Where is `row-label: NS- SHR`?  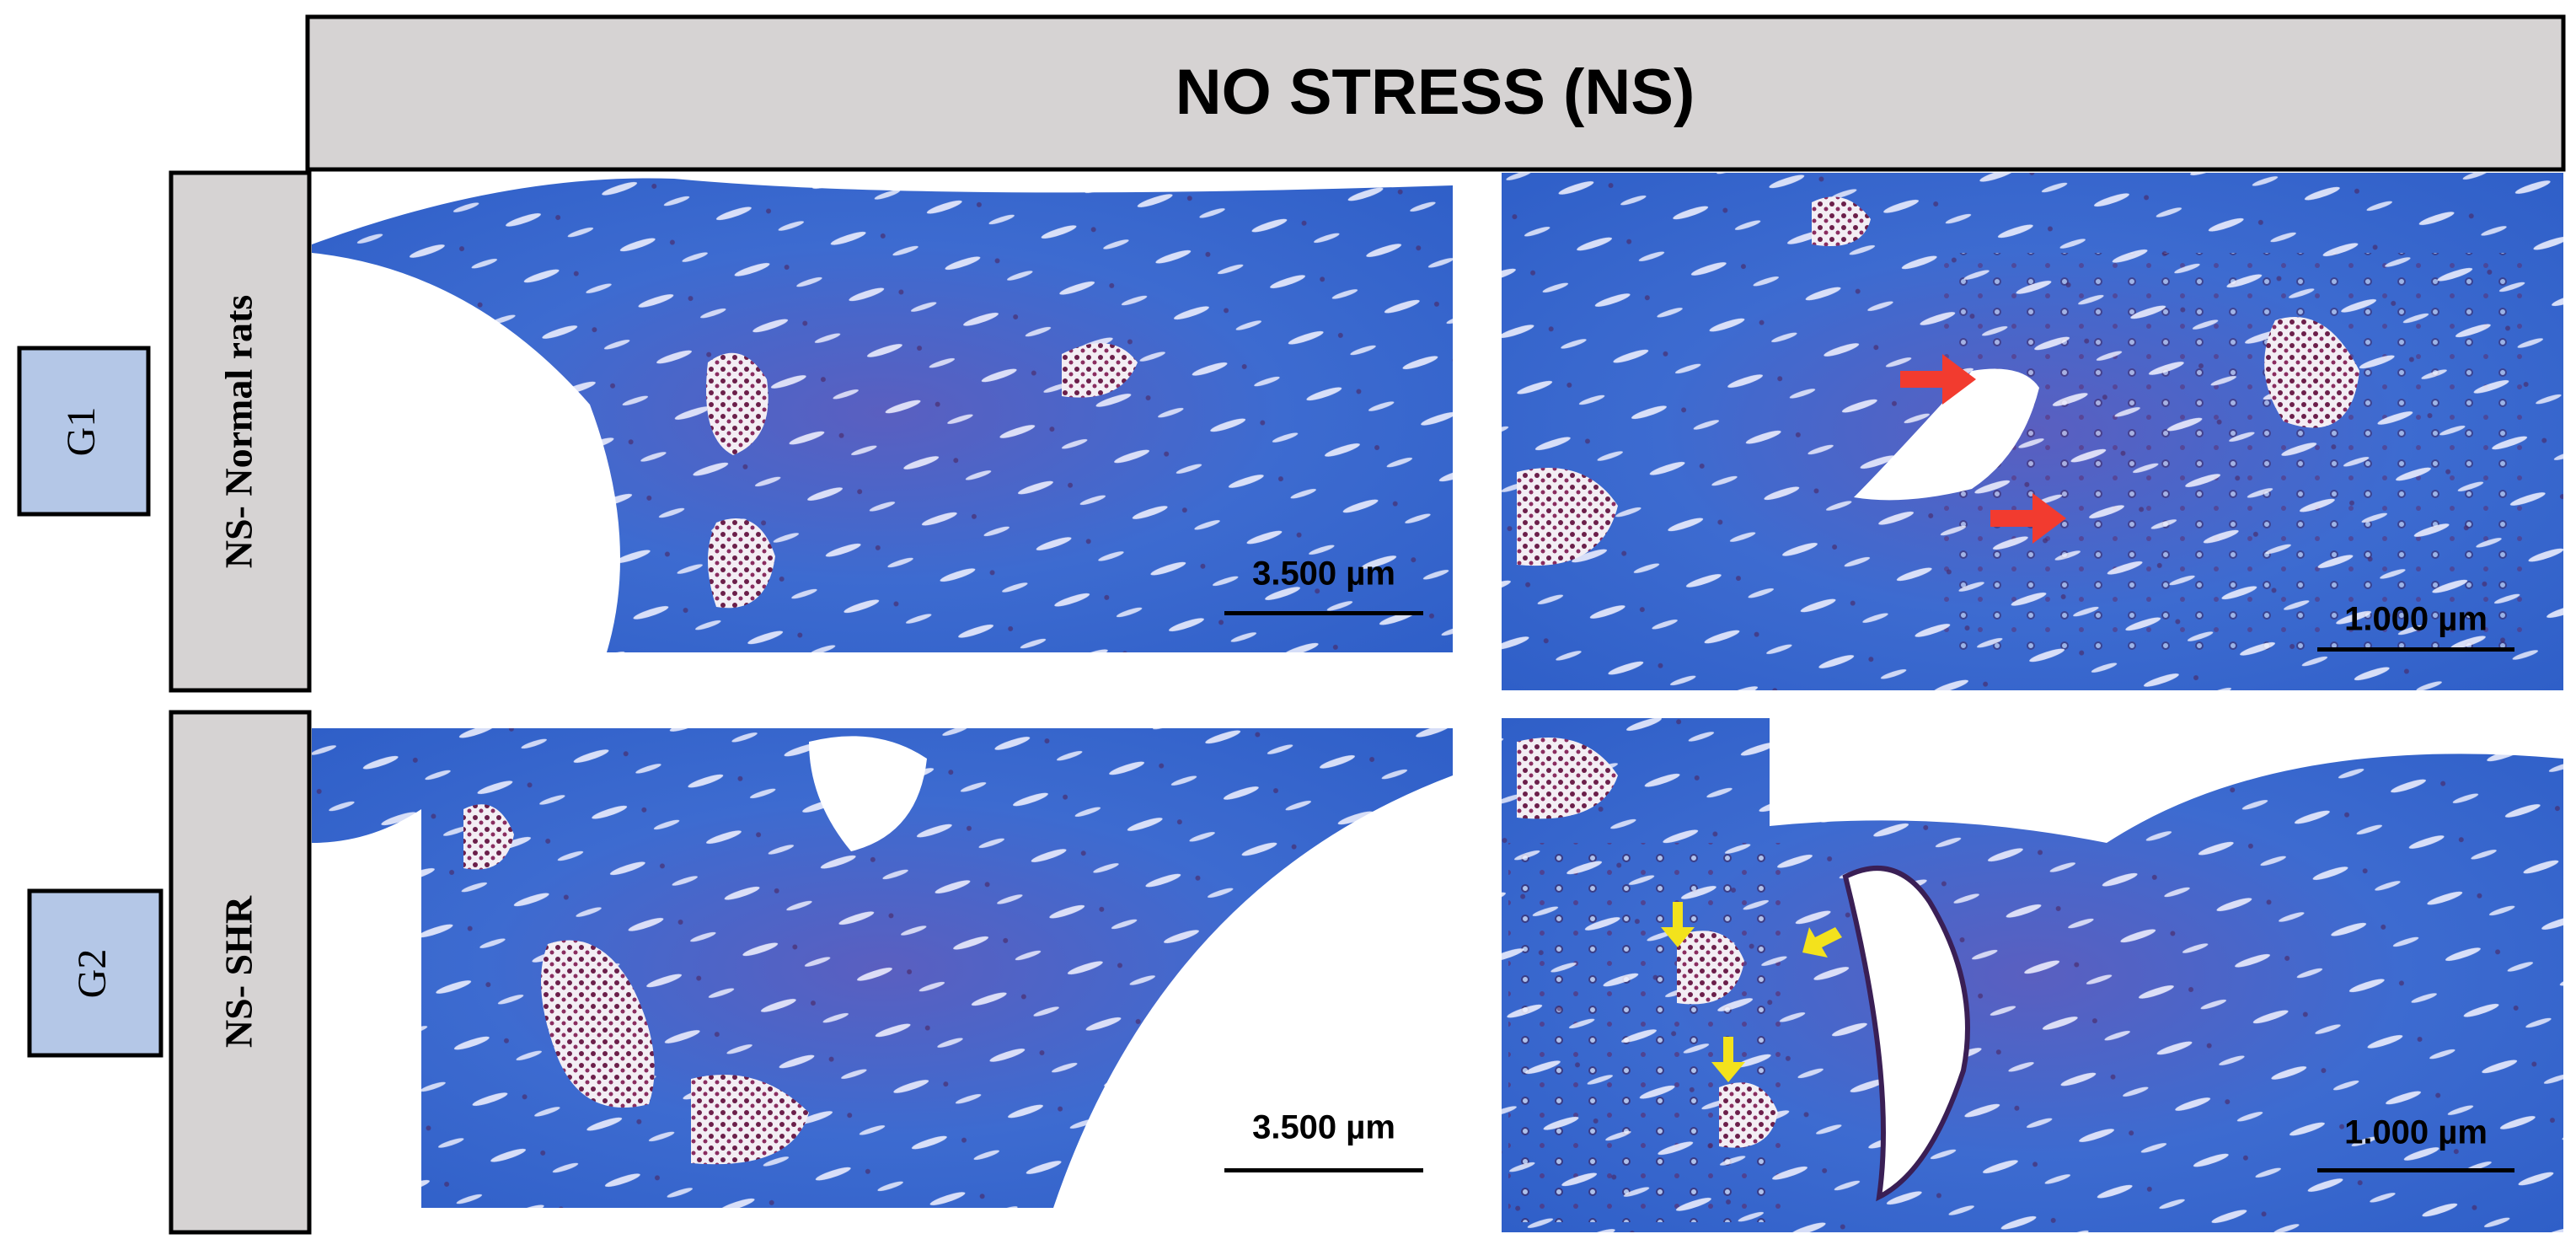
row-label: NS- SHR is located at coordinates (239, 971).